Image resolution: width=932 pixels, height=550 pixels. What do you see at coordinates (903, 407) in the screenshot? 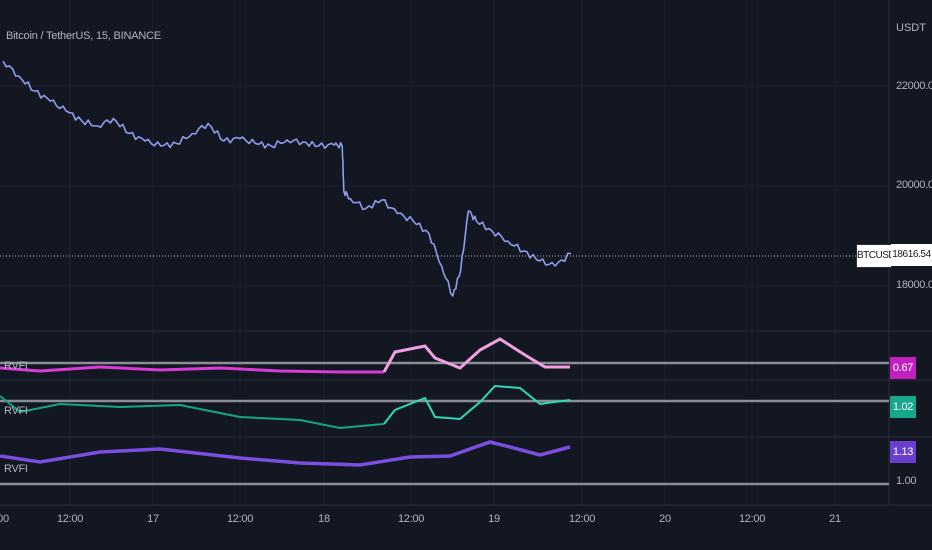
I see `indicator-value-badge: 1.02` at bounding box center [903, 407].